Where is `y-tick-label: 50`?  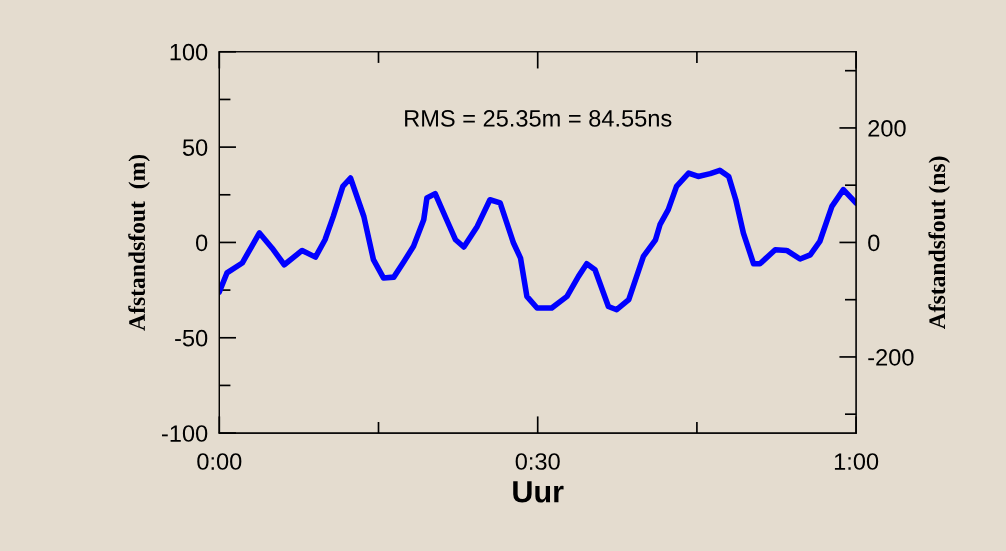
y-tick-label: 50 is located at coordinates (195, 147).